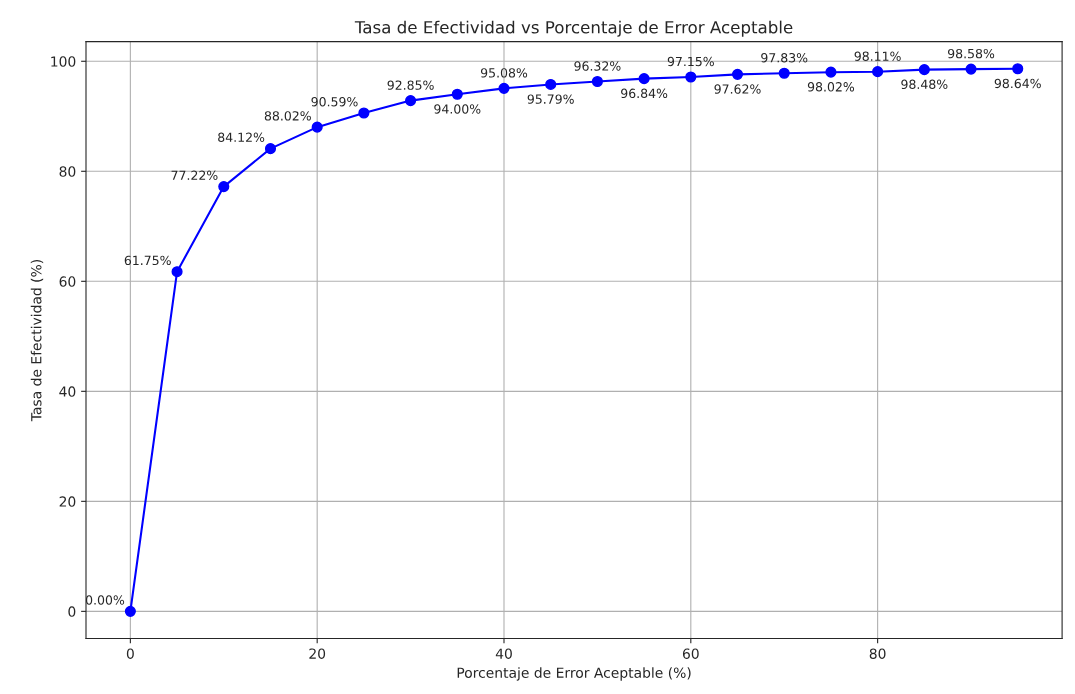  Describe the element at coordinates (690, 61) in the screenshot. I see `data-label: 97.15%` at that location.